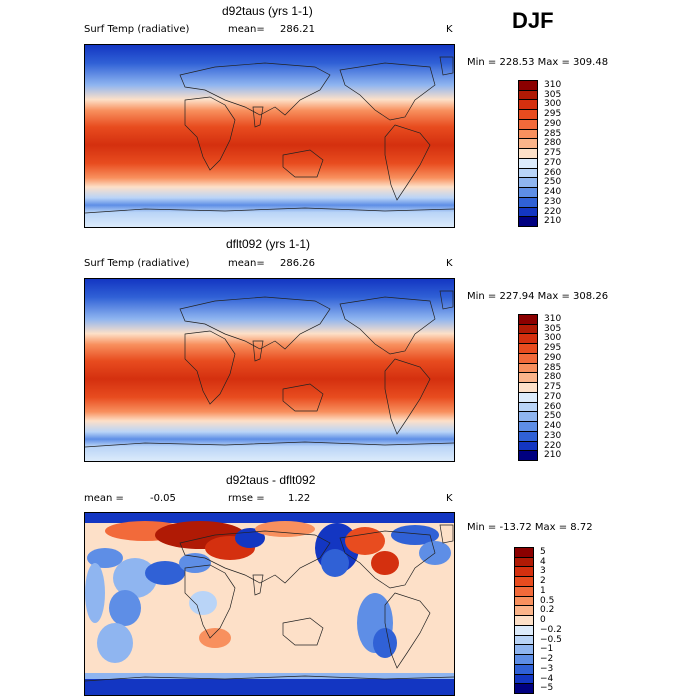  I want to click on difference-patches, so click(269, 604).